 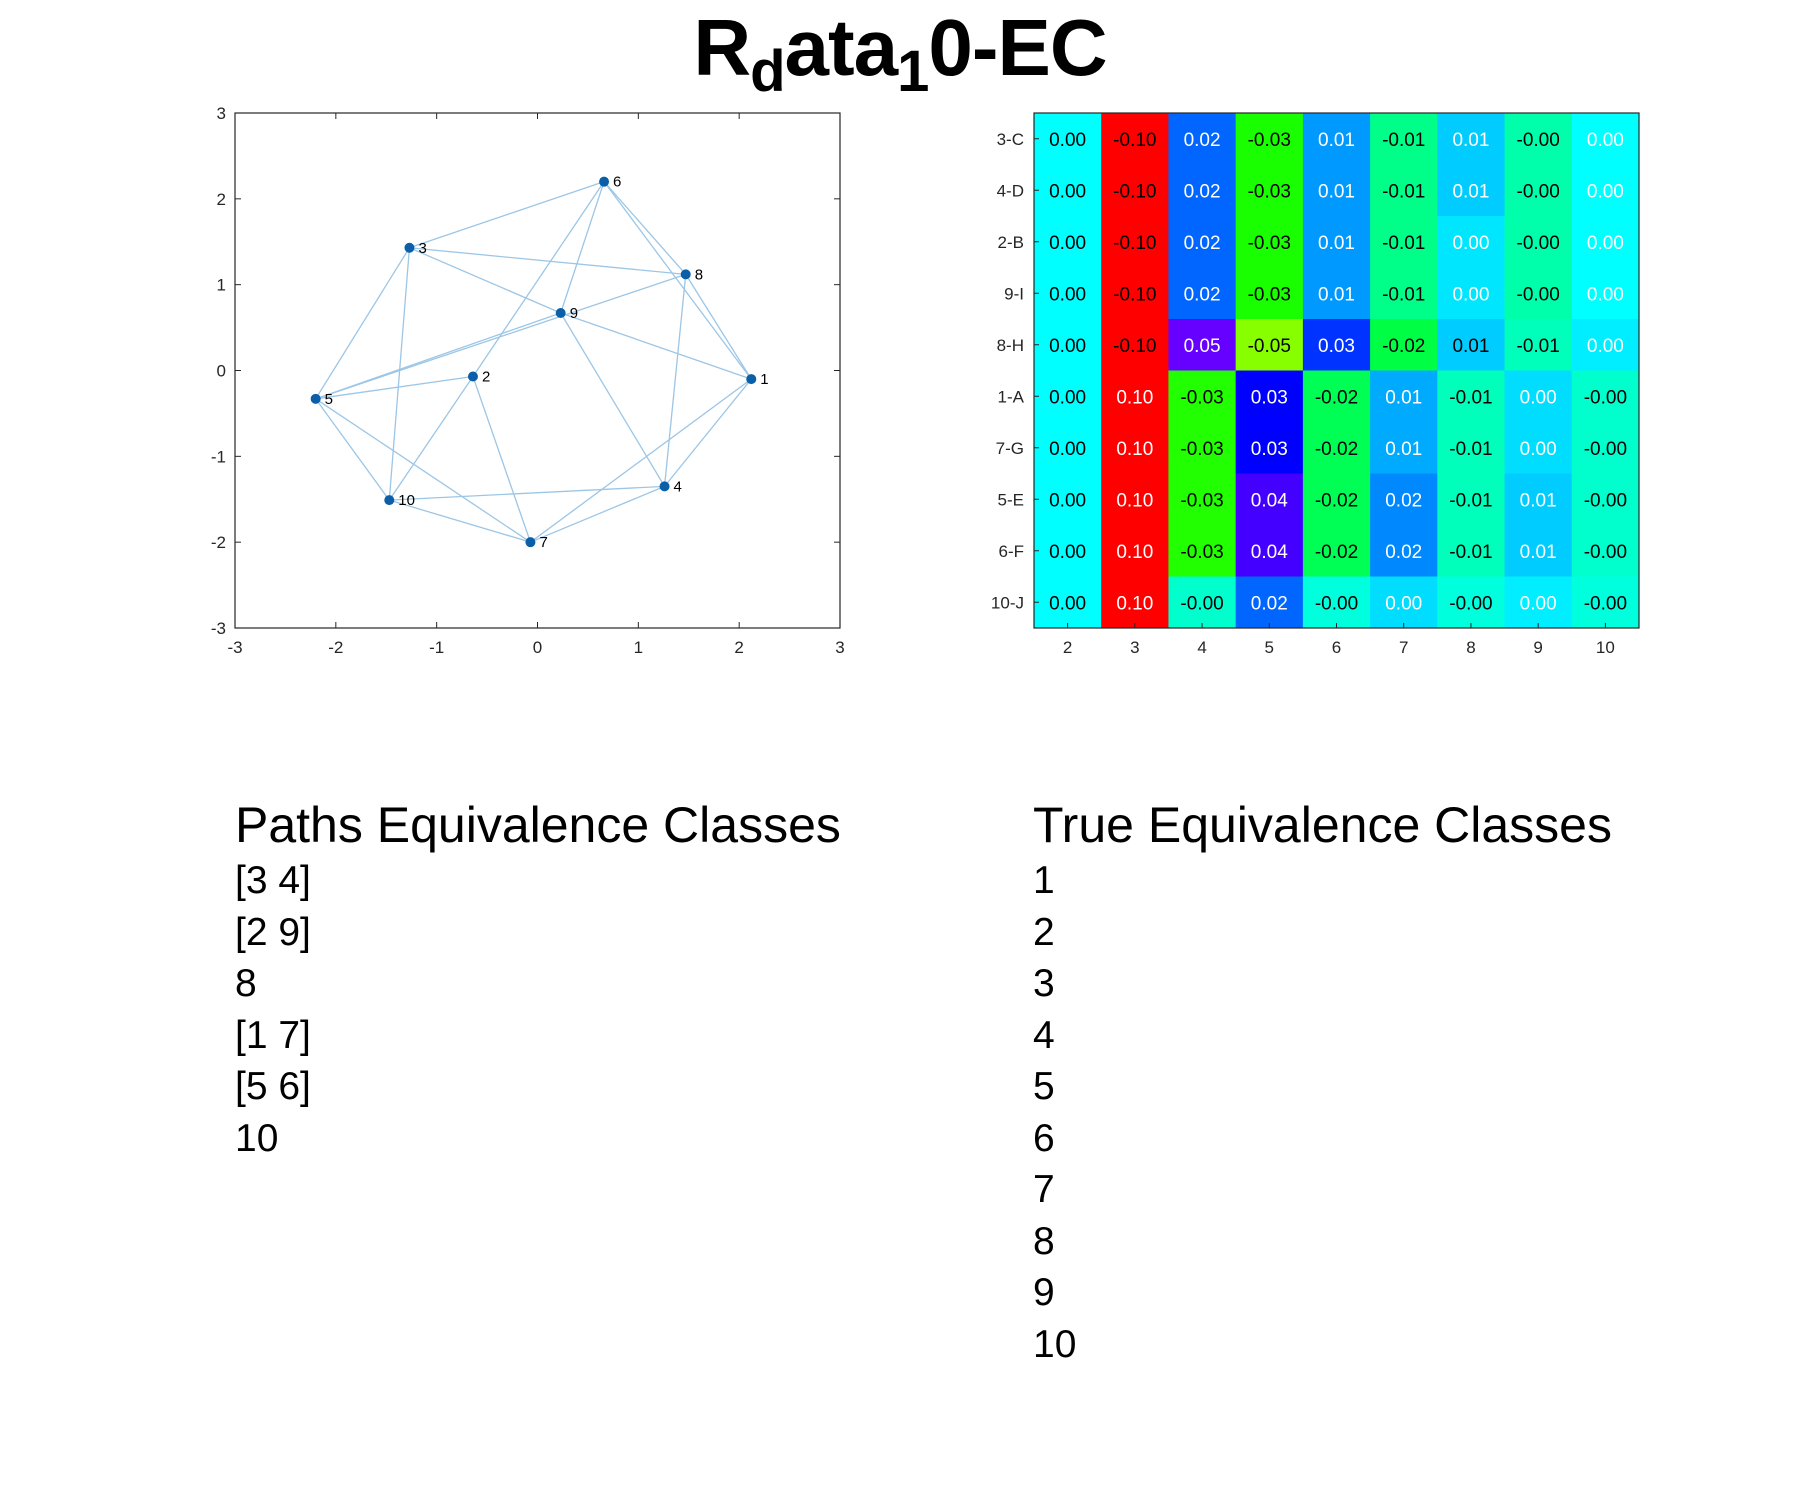 I want to click on heatmap-cell-label: -0.02, so click(x=1336, y=500).